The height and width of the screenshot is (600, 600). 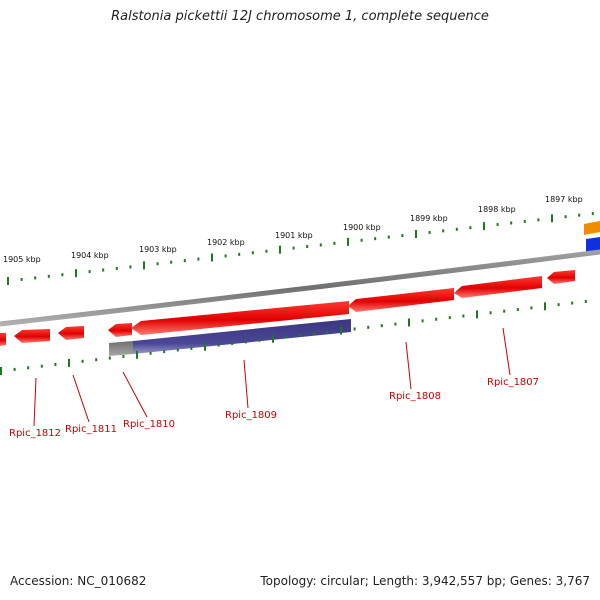 What do you see at coordinates (90, 255) in the screenshot?
I see `scale-label: 1904 kbp` at bounding box center [90, 255].